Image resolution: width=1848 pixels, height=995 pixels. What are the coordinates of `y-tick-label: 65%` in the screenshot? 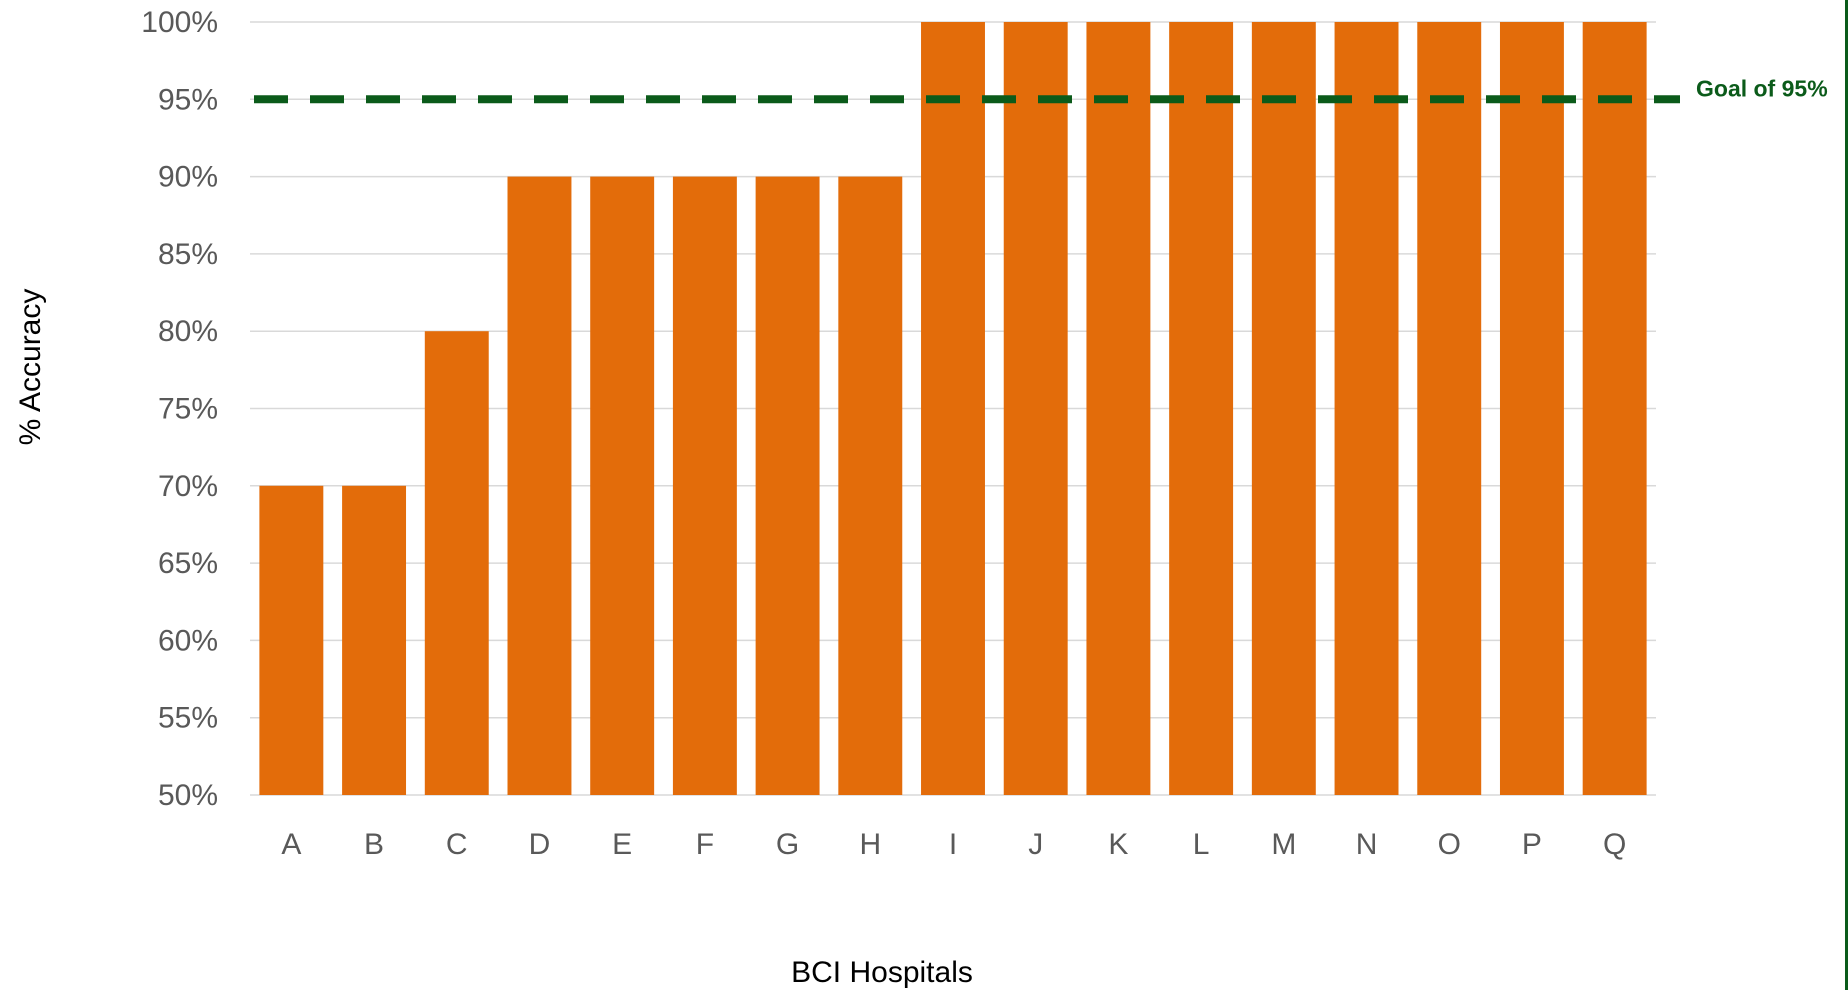 It's located at (188, 563).